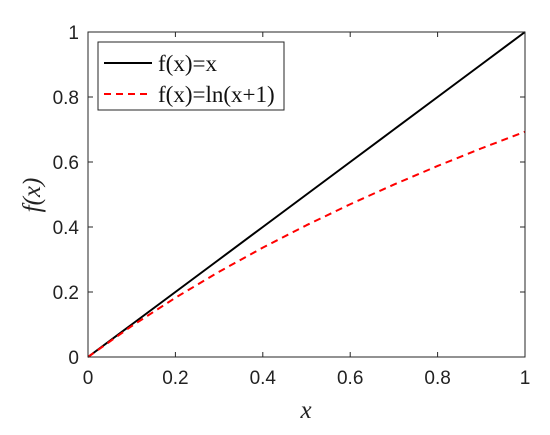  What do you see at coordinates (350, 378) in the screenshot?
I see `x-tick-label: 0.6` at bounding box center [350, 378].